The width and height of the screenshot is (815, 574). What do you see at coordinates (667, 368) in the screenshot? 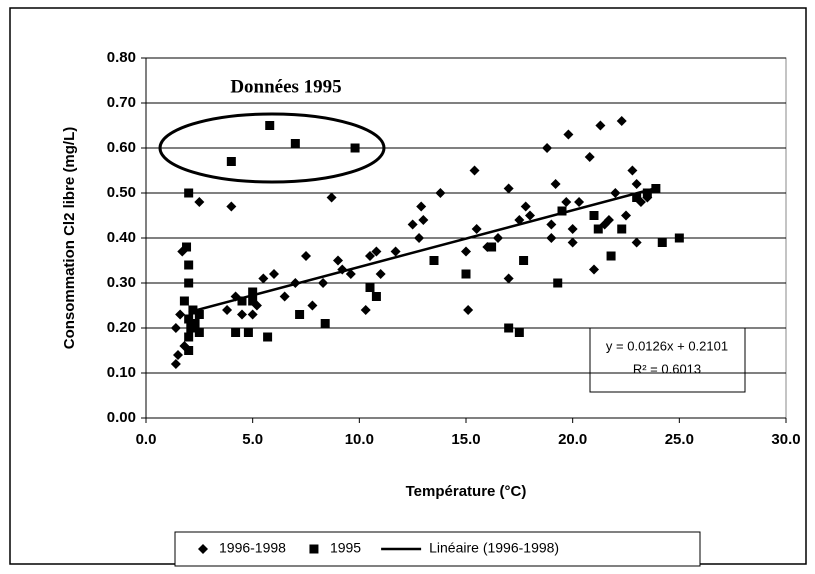
I see `r-squared: R² = 0.6013` at bounding box center [667, 368].